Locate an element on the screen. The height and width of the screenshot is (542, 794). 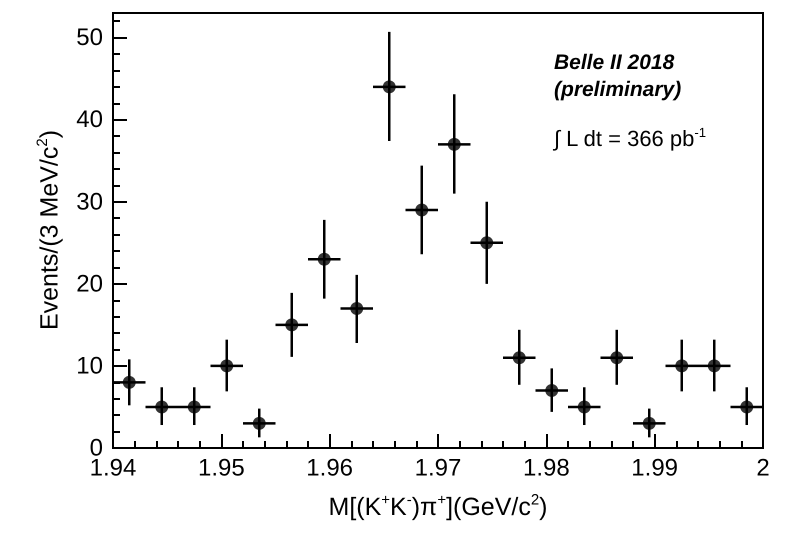
annotation: (preliminary) is located at coordinates (618, 89).